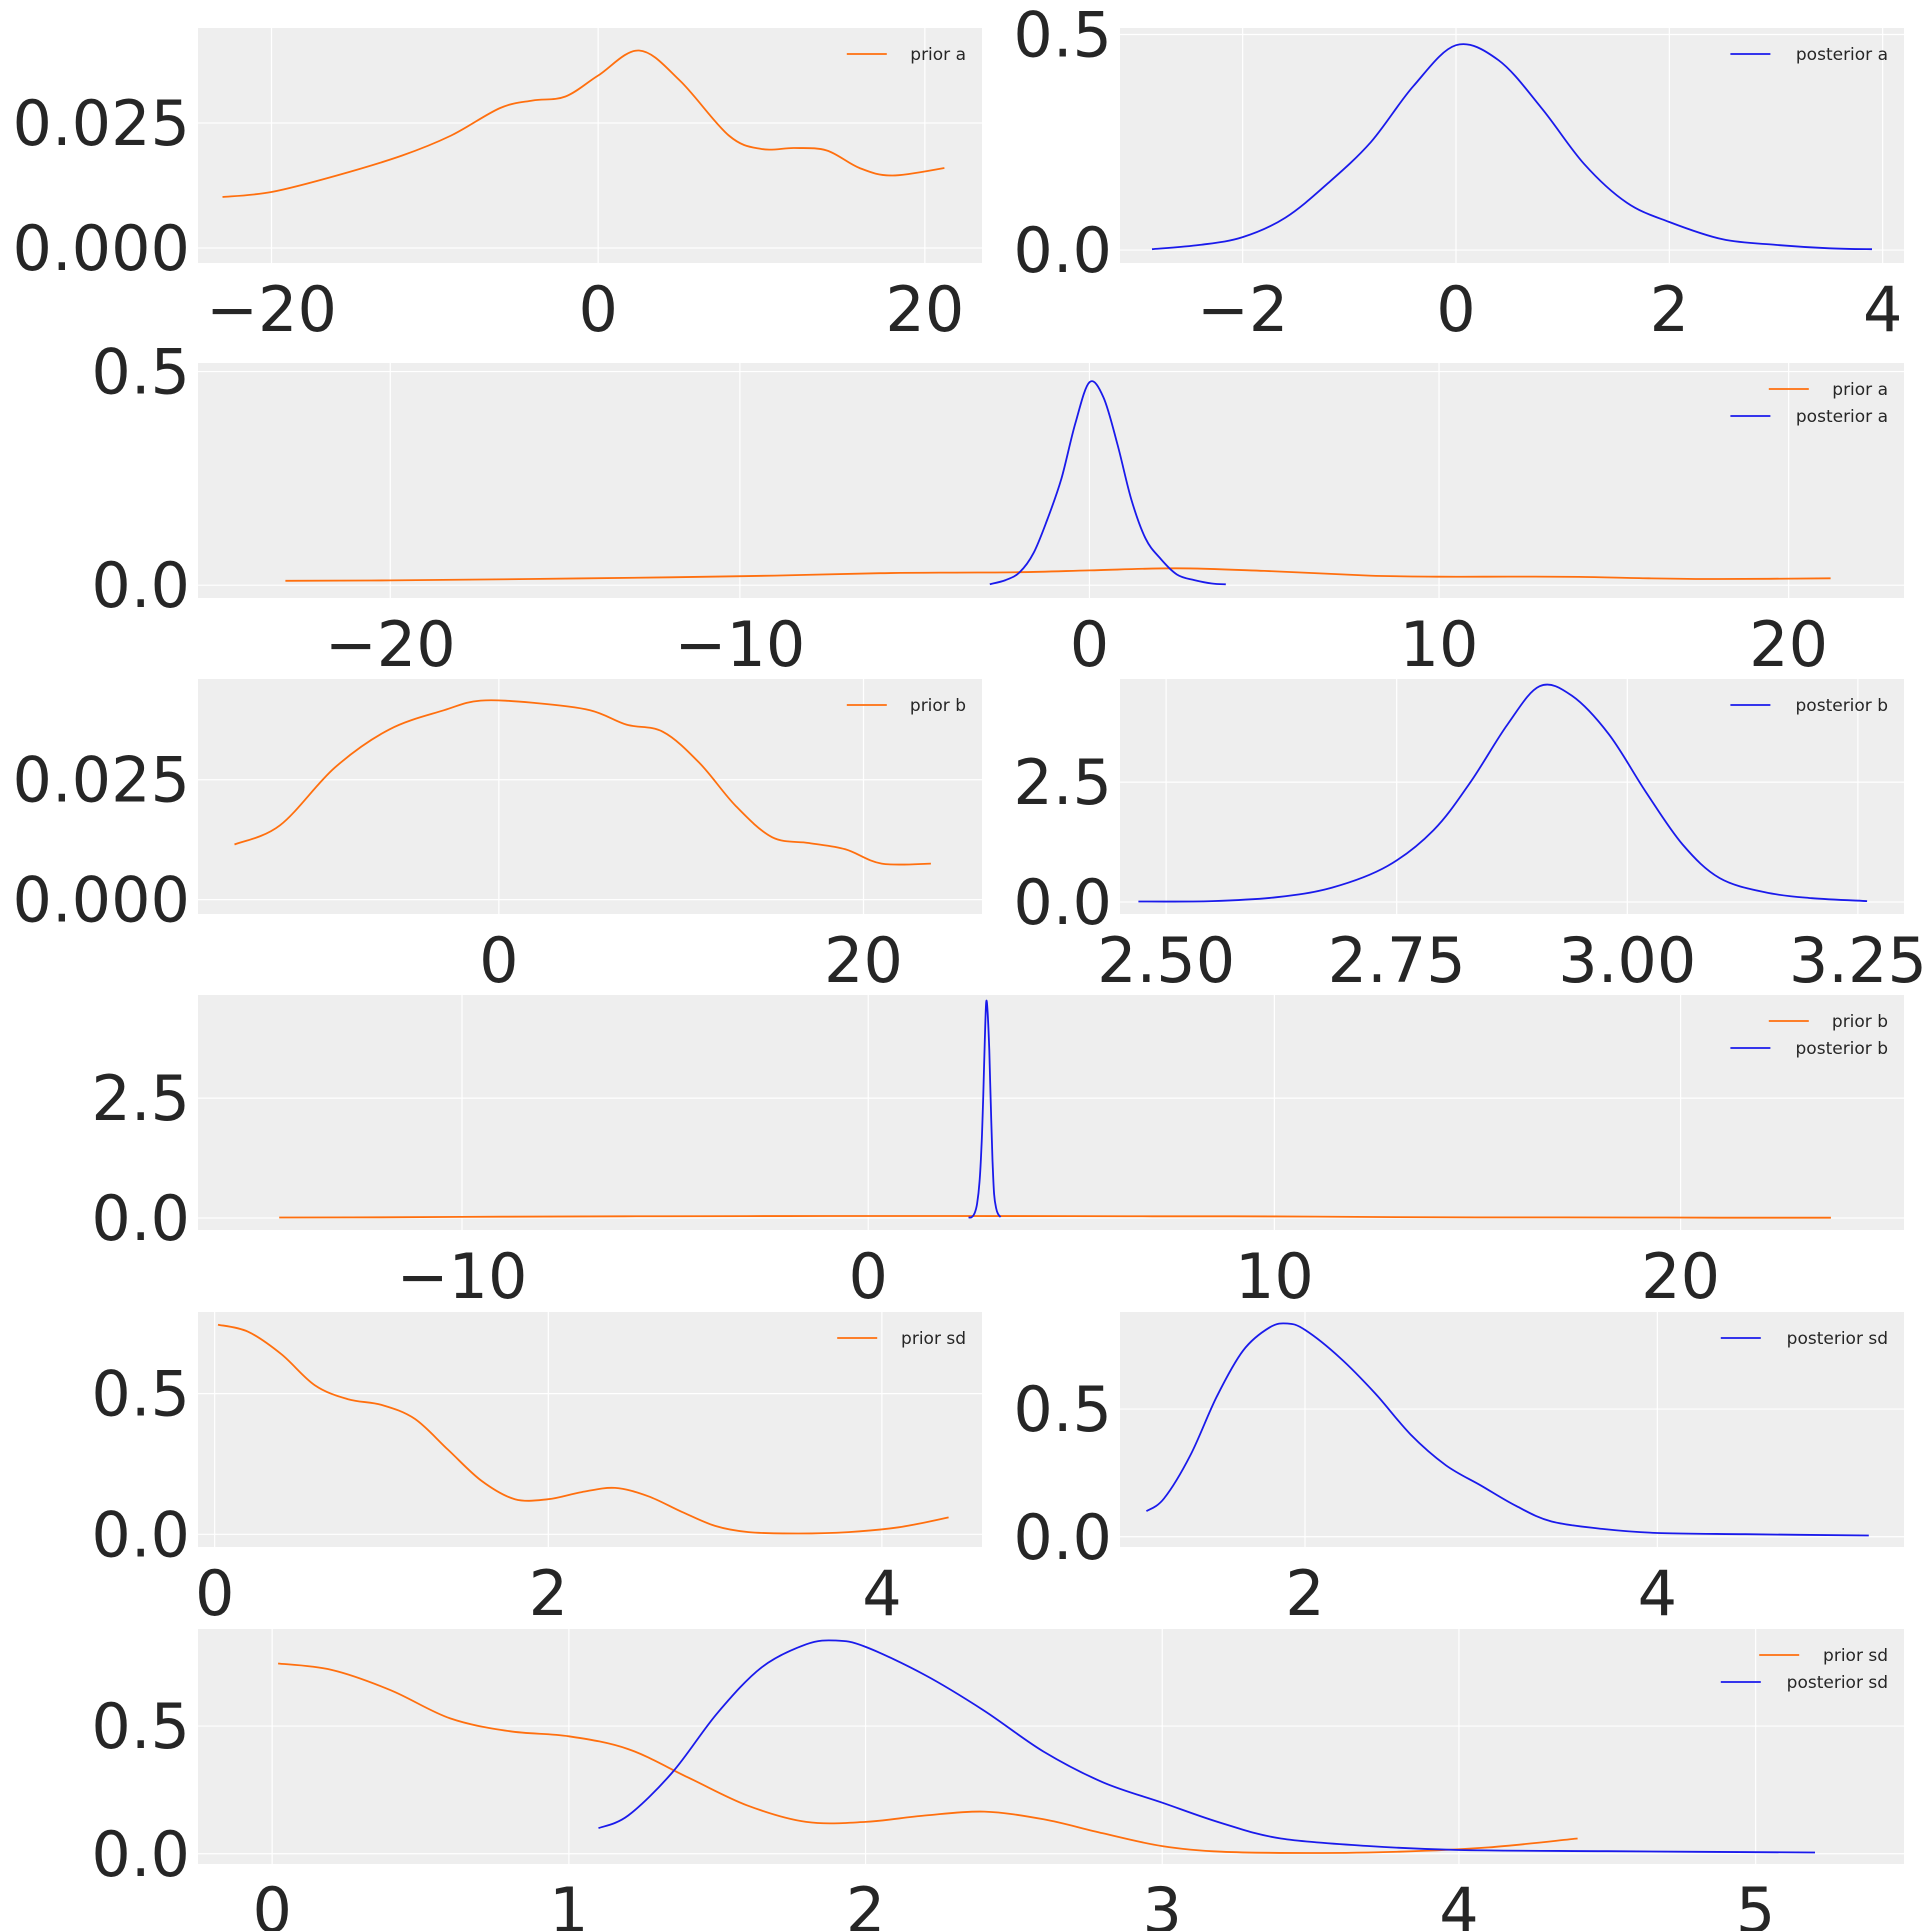 Image resolution: width=1930 pixels, height=1931 pixels. I want to click on legend: prior b, so click(906, 706).